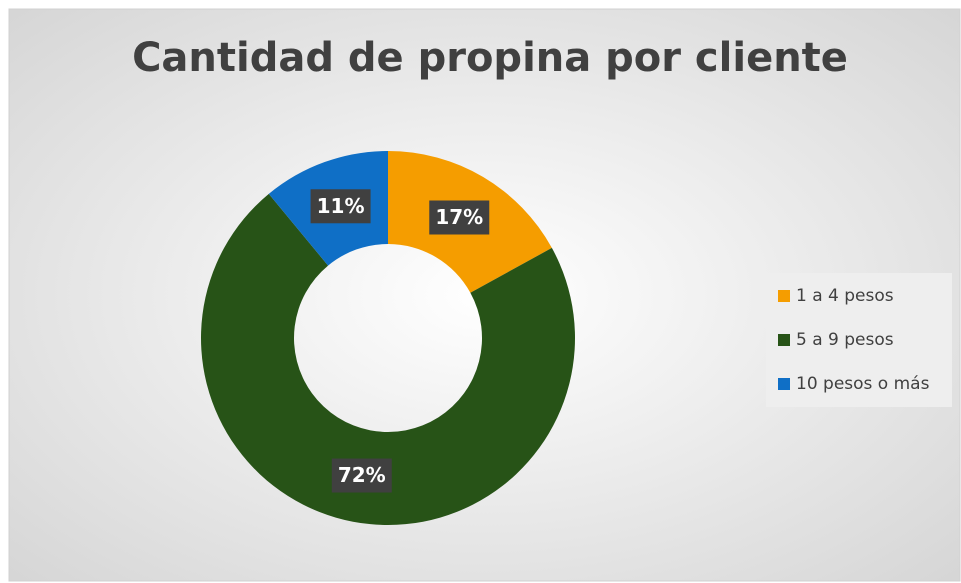 Image resolution: width=961 pixels, height=583 pixels. I want to click on data-label: 17%, so click(459, 217).